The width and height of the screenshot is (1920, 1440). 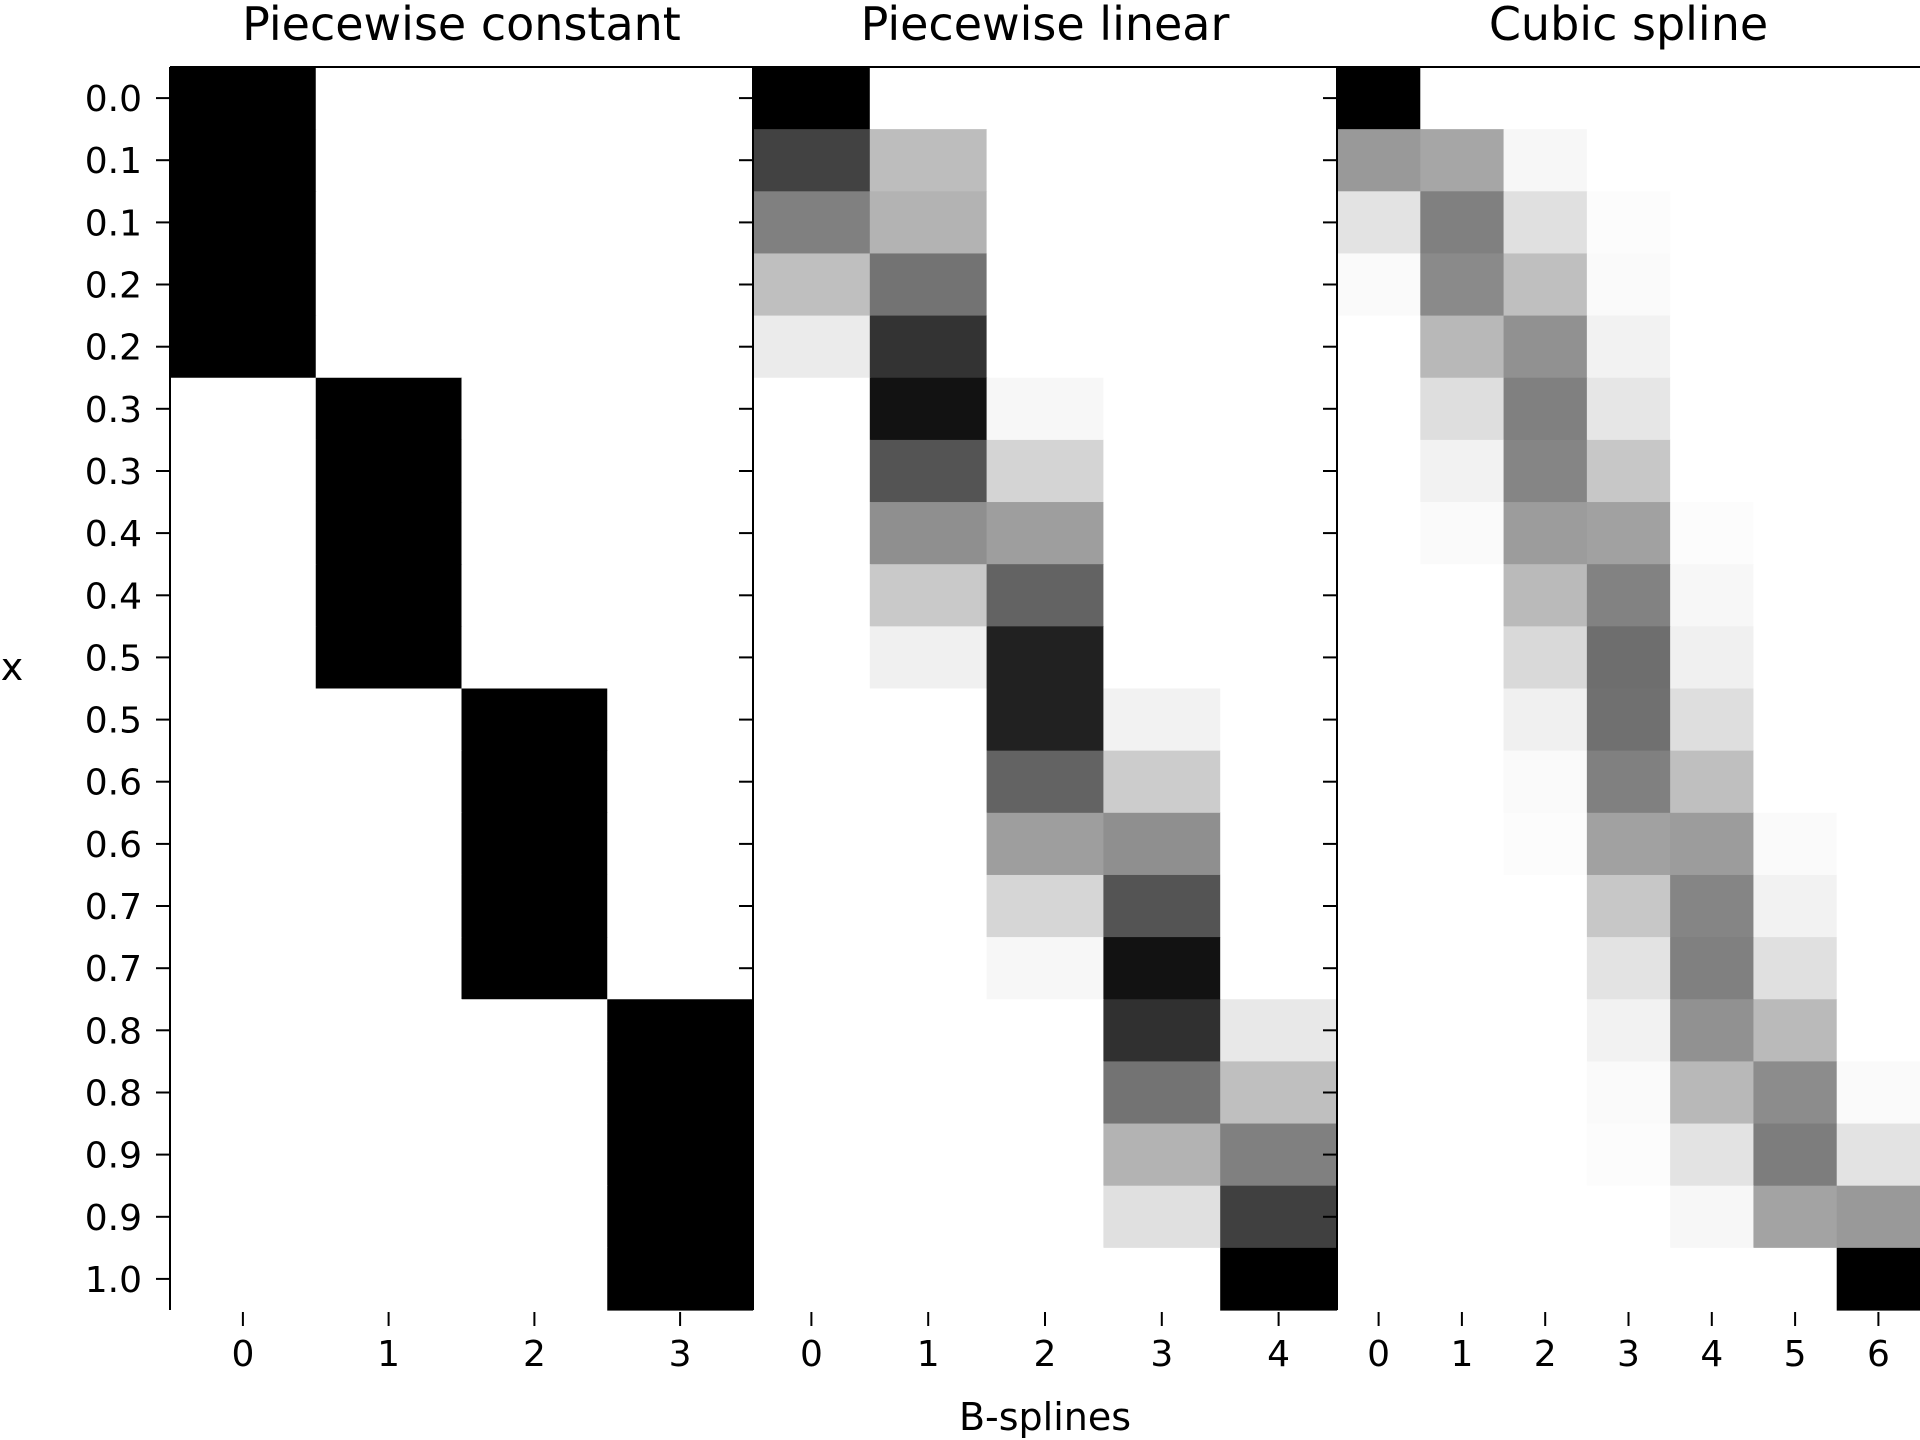 I want to click on x-axis-label: B-splines, so click(x=1045, y=1417).